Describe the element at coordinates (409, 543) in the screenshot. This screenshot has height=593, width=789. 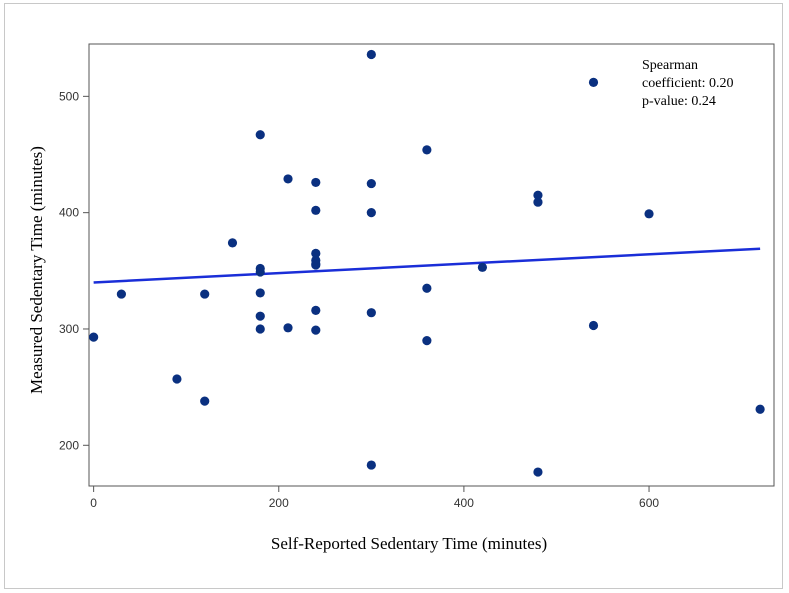
I see `x-axis-label: Self-Reported Sedentary Time (minutes)` at that location.